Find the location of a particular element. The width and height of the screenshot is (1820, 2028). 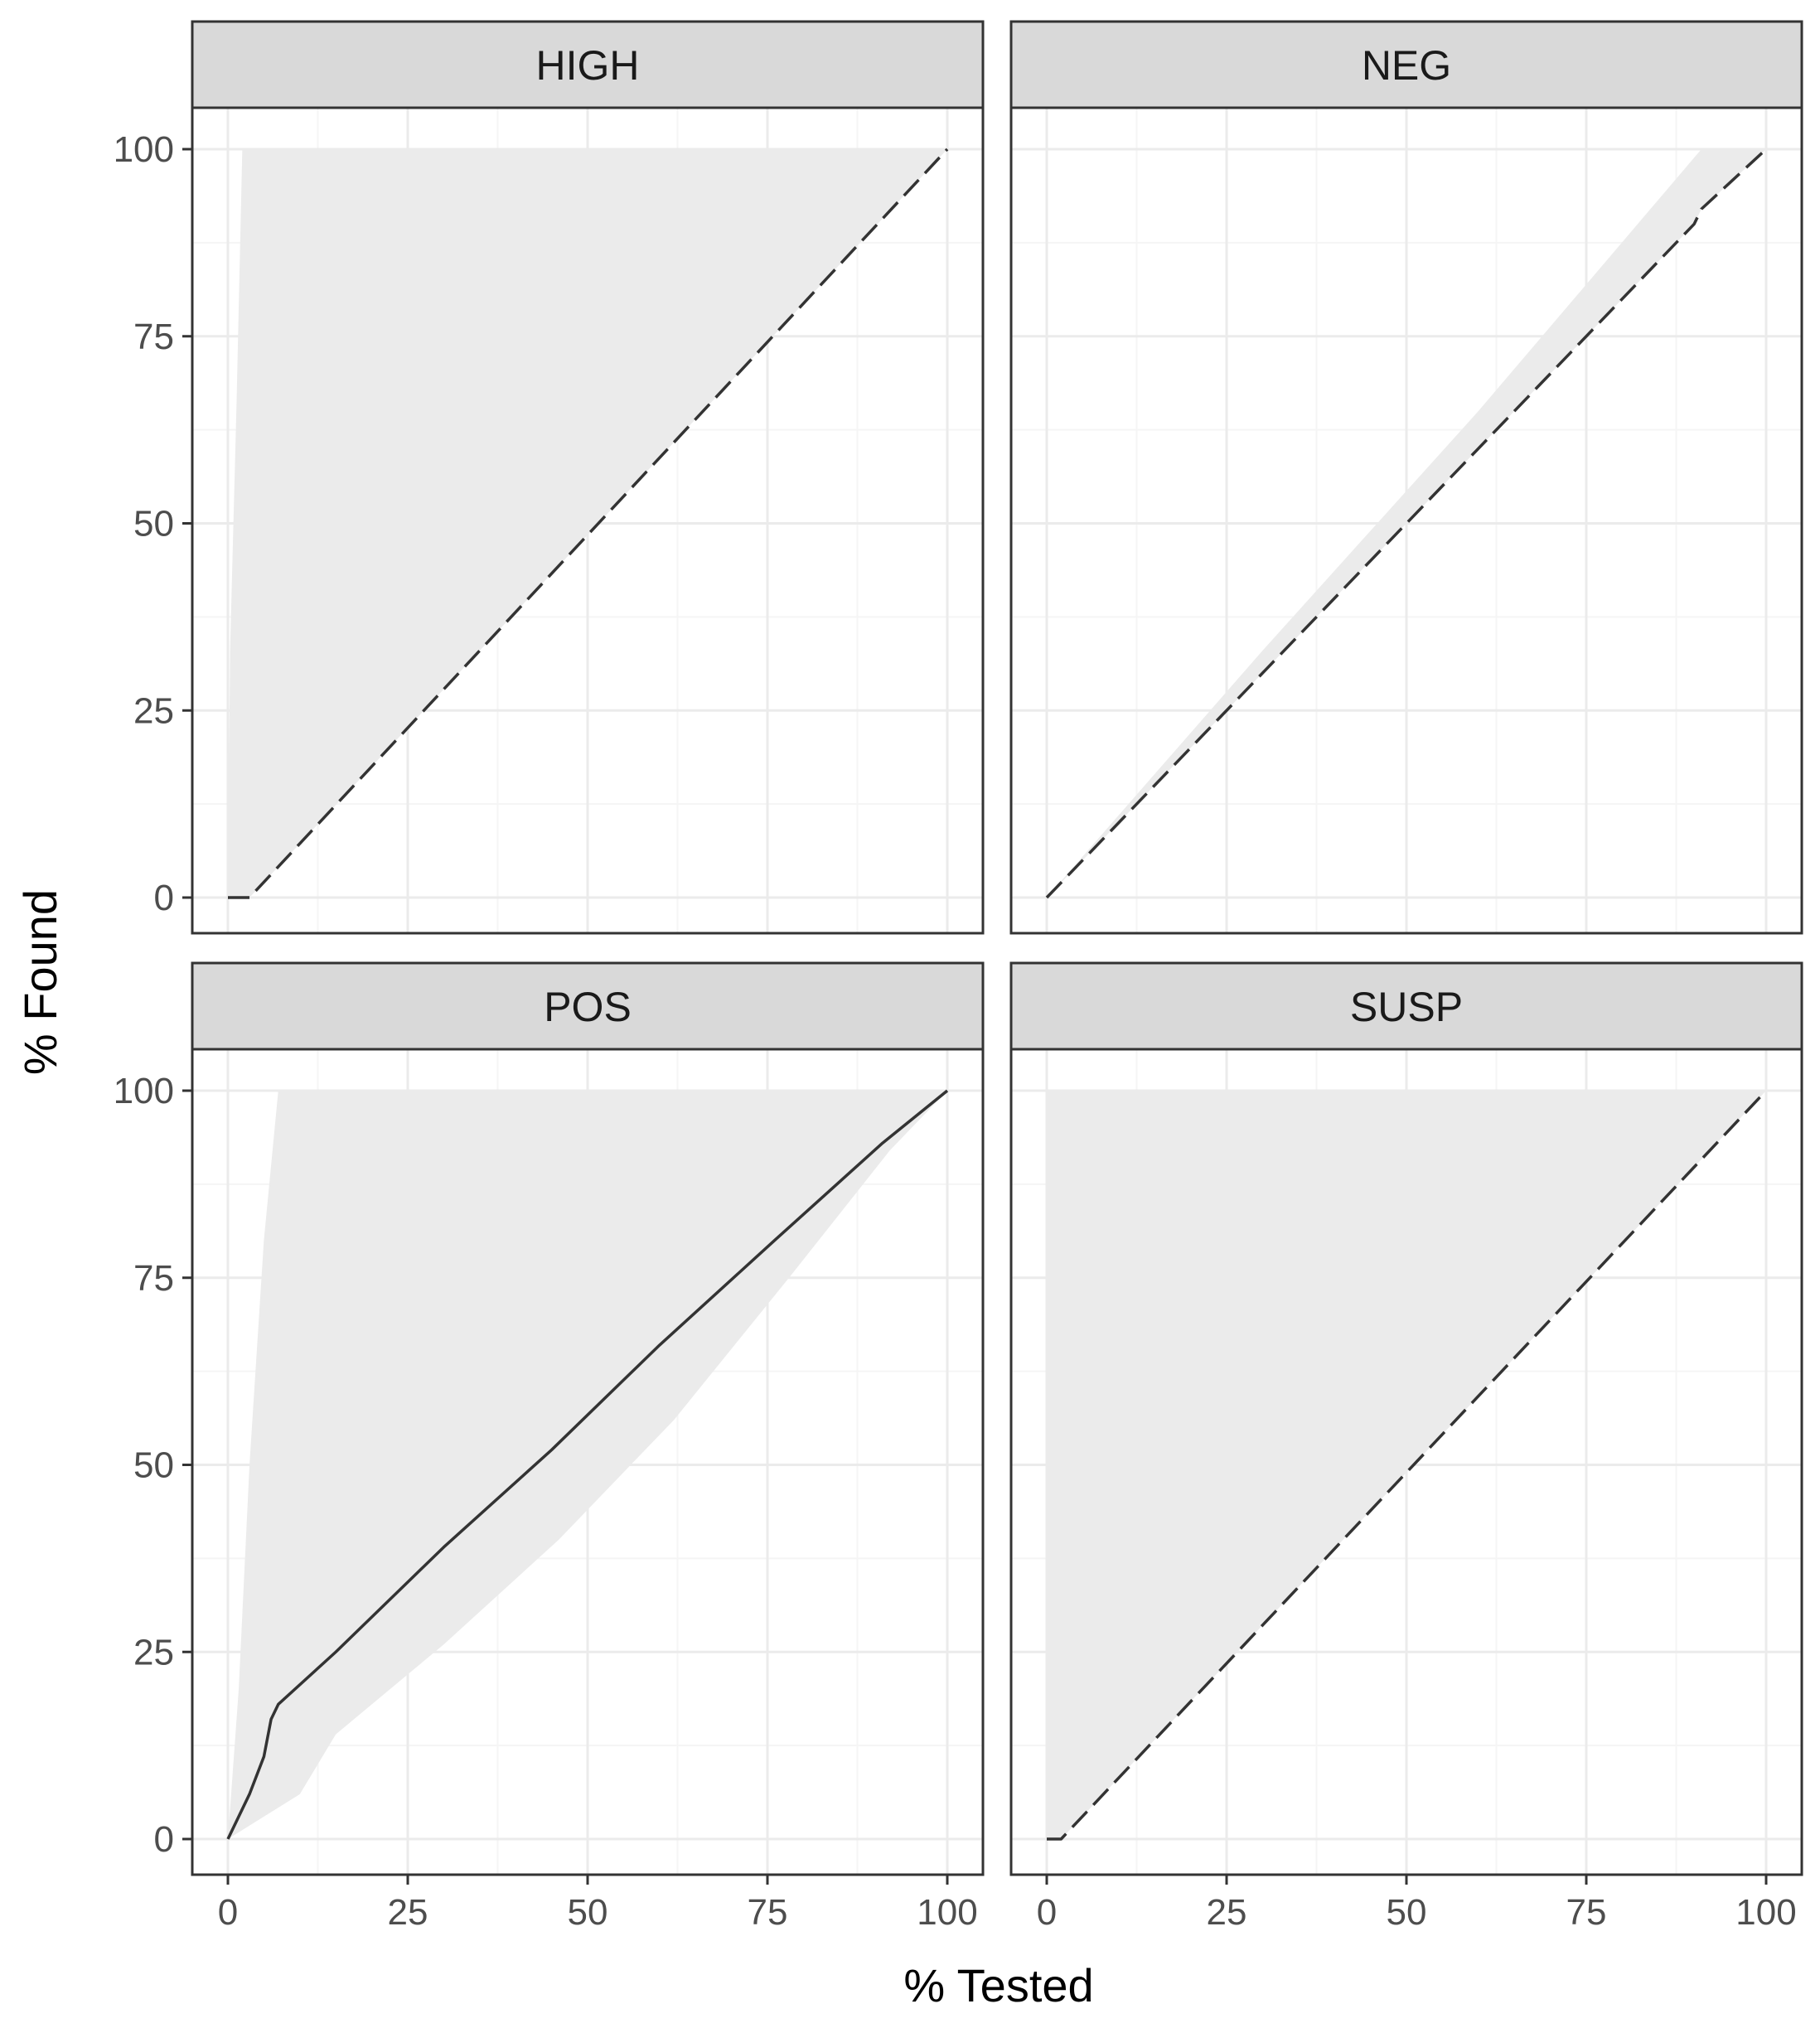

ribbon-pos is located at coordinates (587, 1465).